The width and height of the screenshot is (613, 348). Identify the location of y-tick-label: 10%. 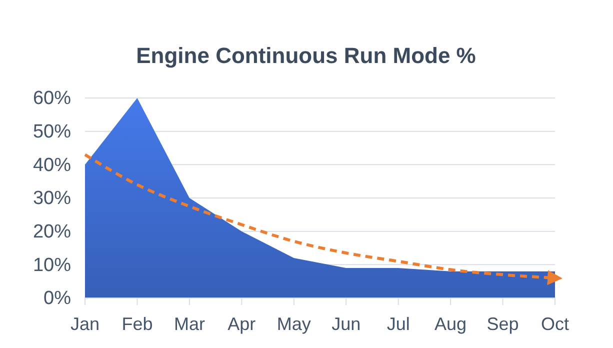
(52, 265).